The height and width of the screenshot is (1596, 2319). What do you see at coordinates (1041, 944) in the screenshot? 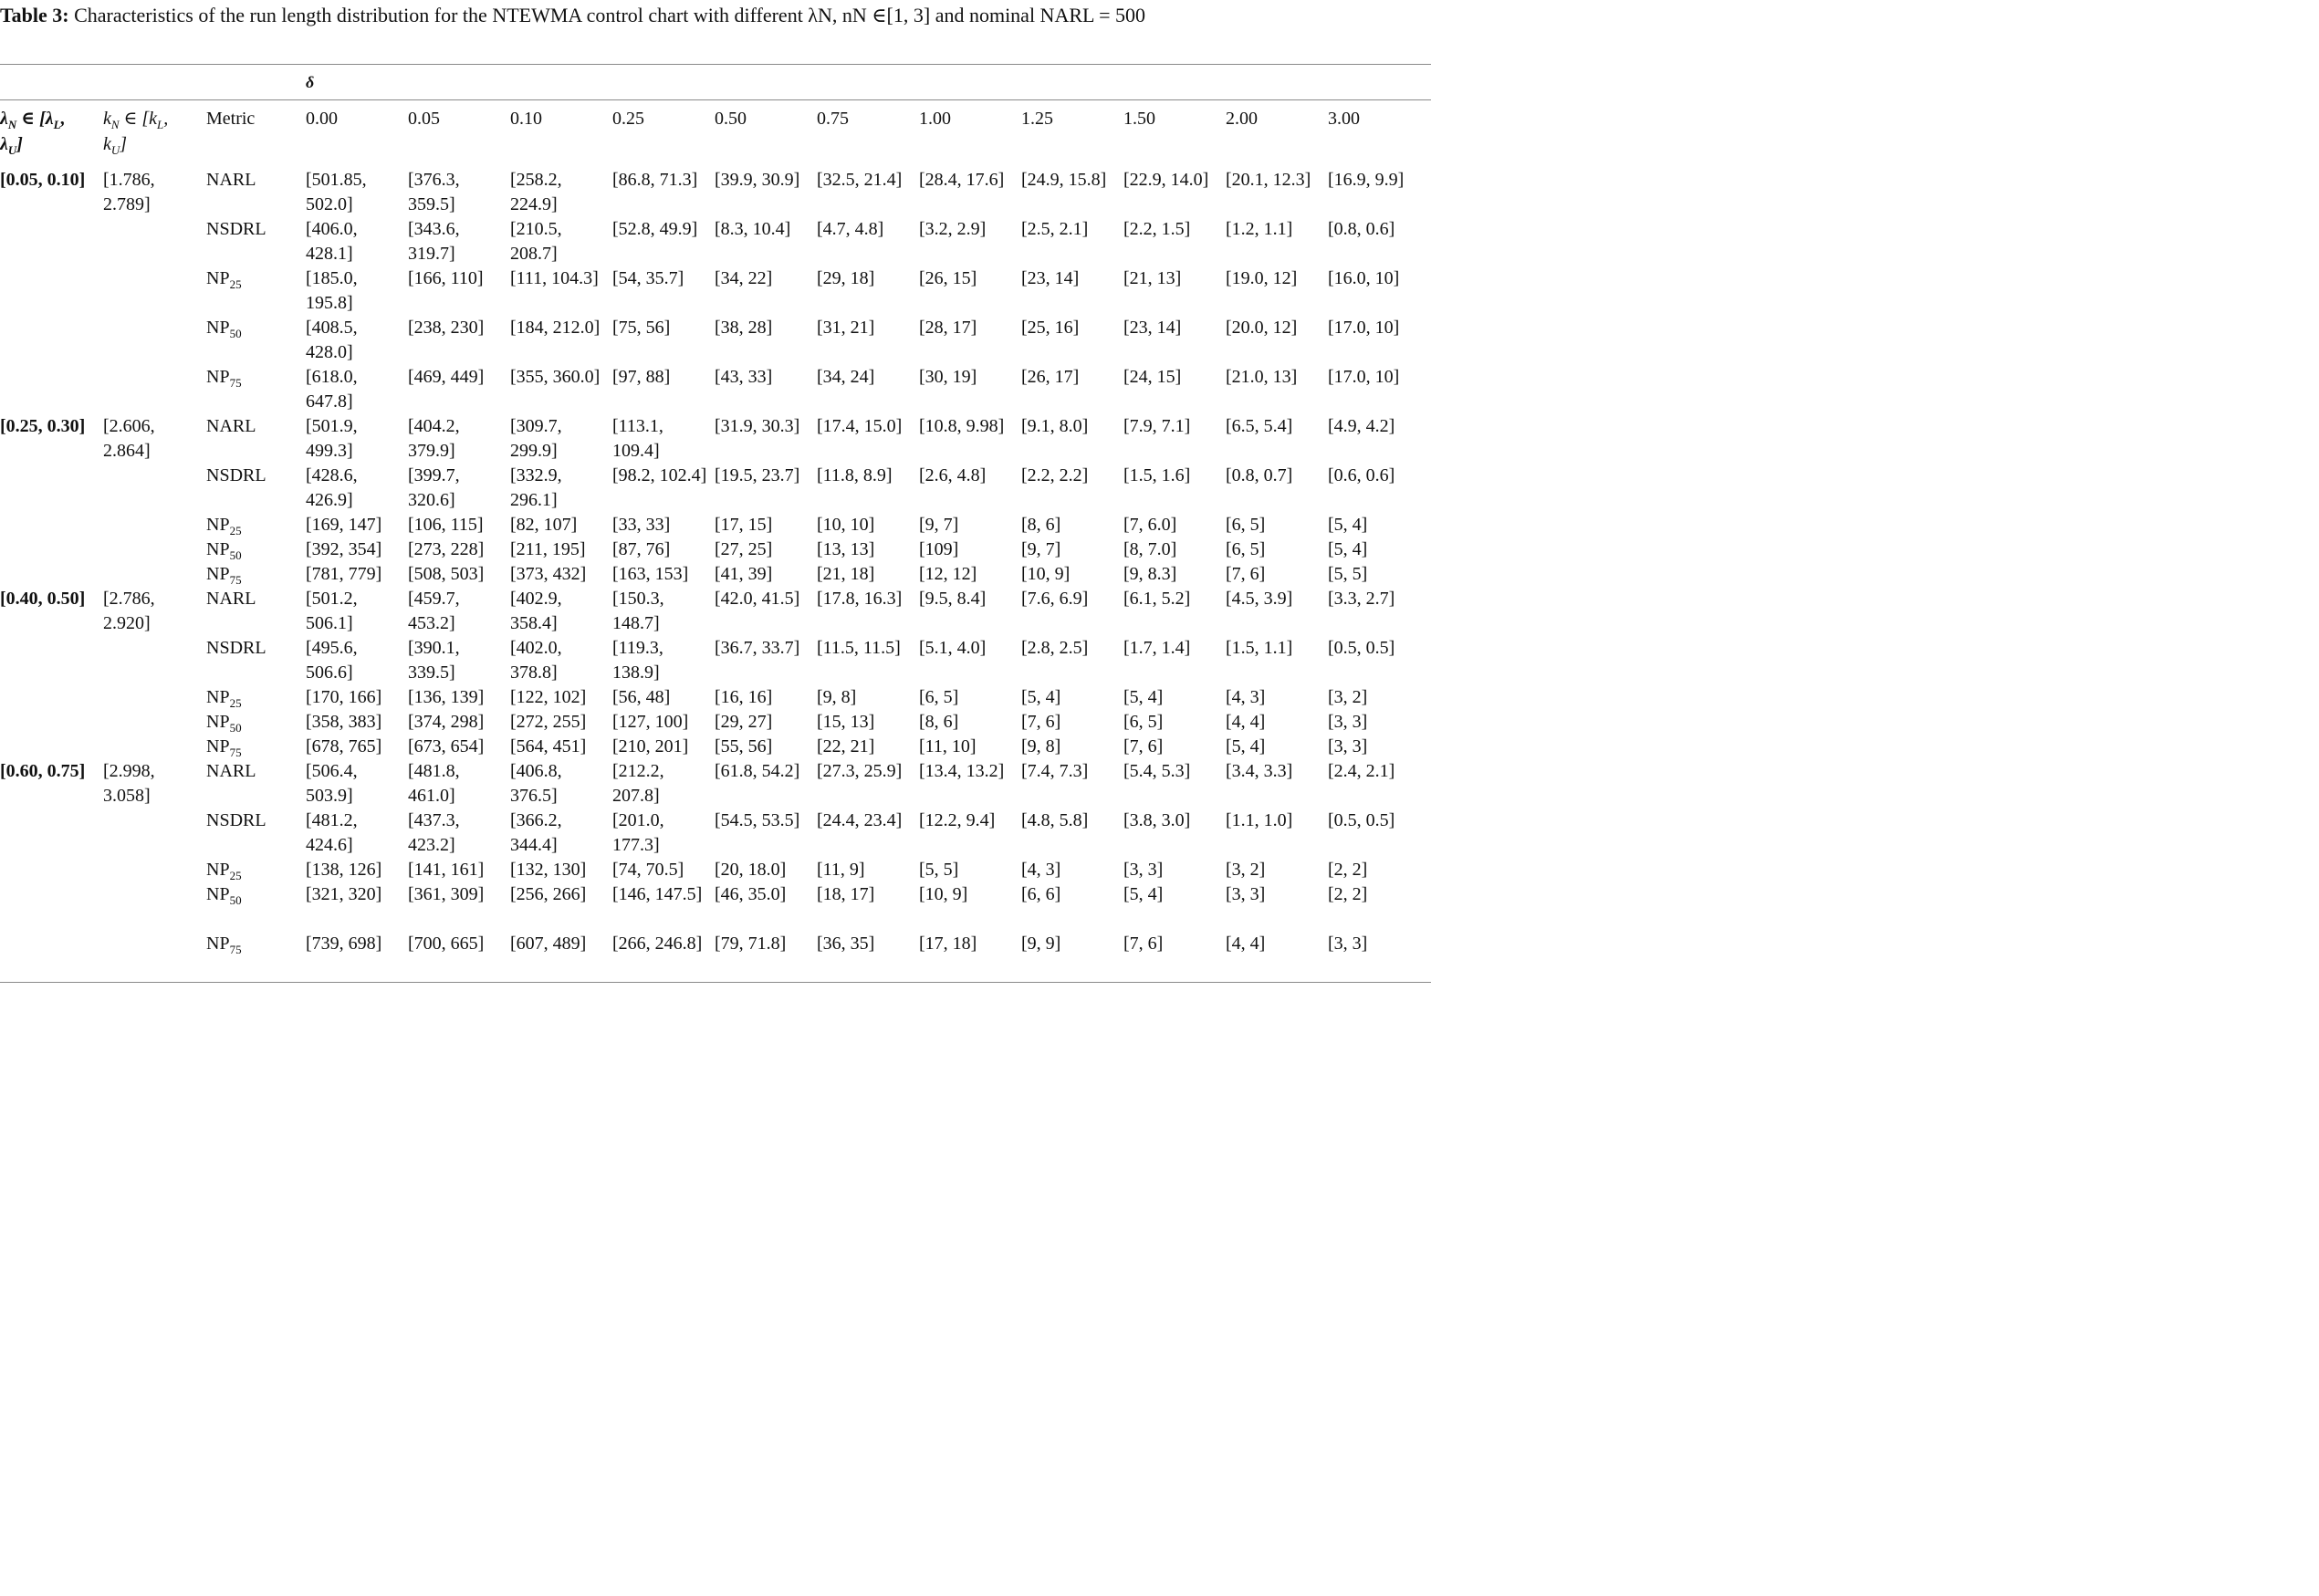
I see `table-cell: [9, 9]` at bounding box center [1041, 944].